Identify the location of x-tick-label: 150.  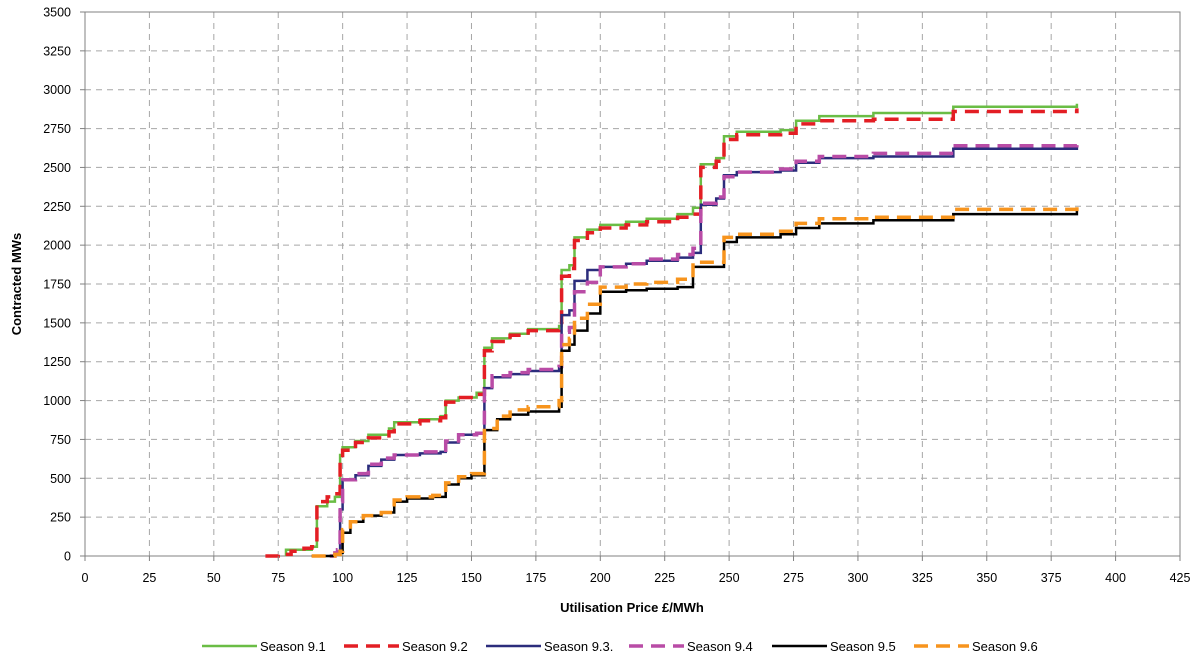
(471, 578).